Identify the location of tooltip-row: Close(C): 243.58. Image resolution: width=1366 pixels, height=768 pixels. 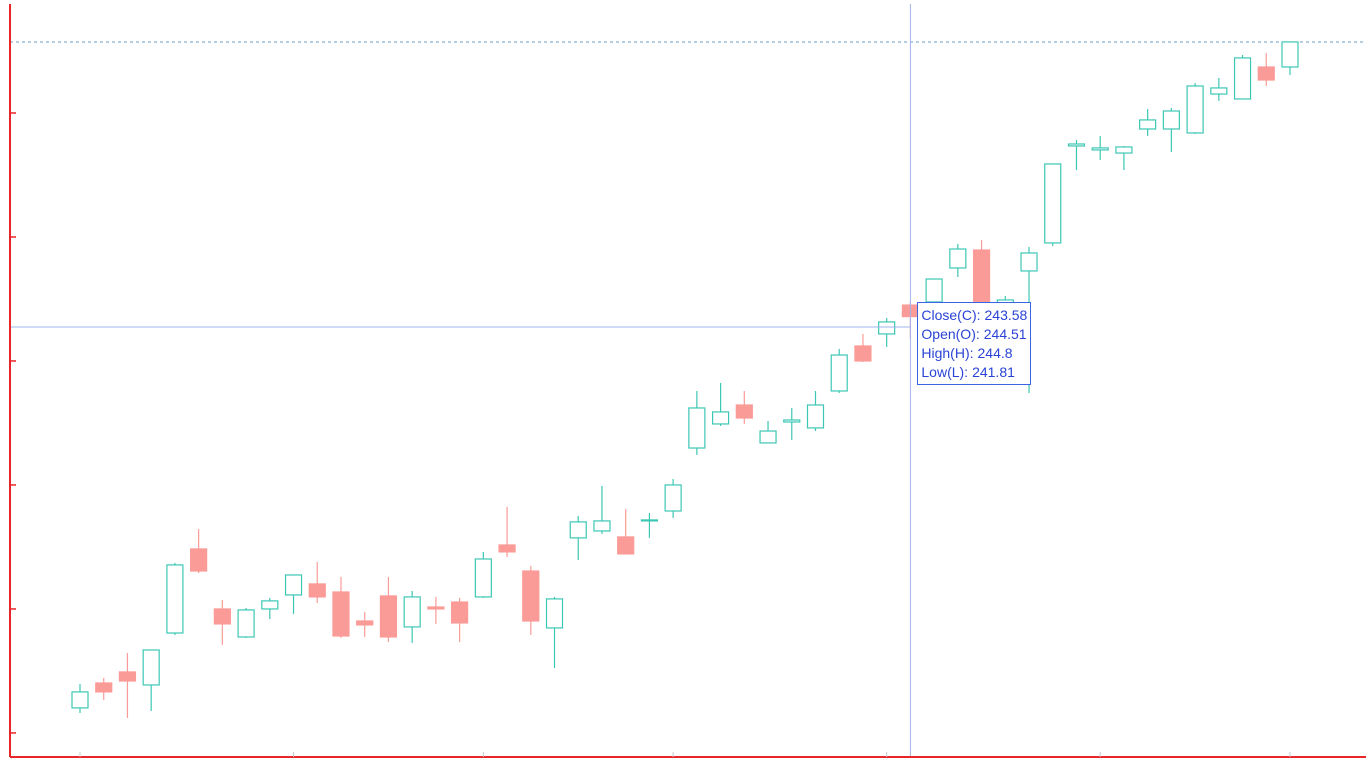
(974, 315).